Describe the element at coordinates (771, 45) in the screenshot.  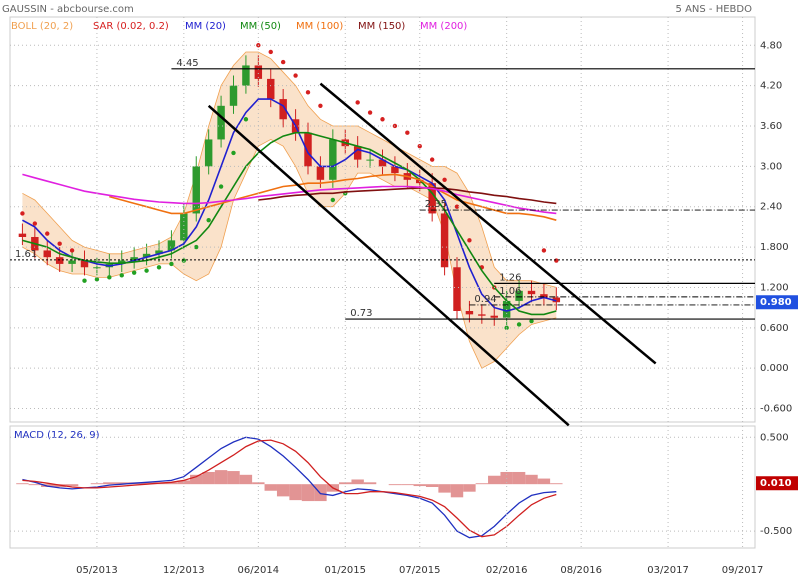
I see `y-tick-label: 4.80` at that location.